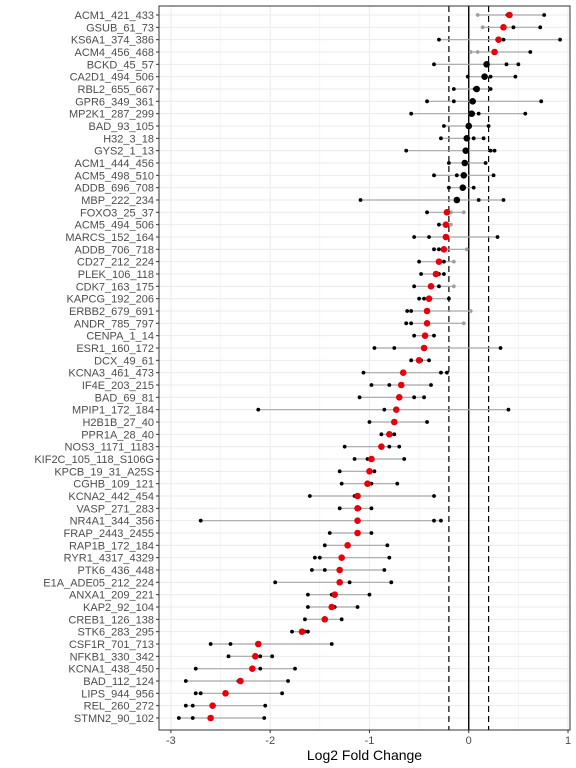 This screenshot has width=576, height=768. I want to click on y-tick-label: KAP2_92_104, so click(118, 608).